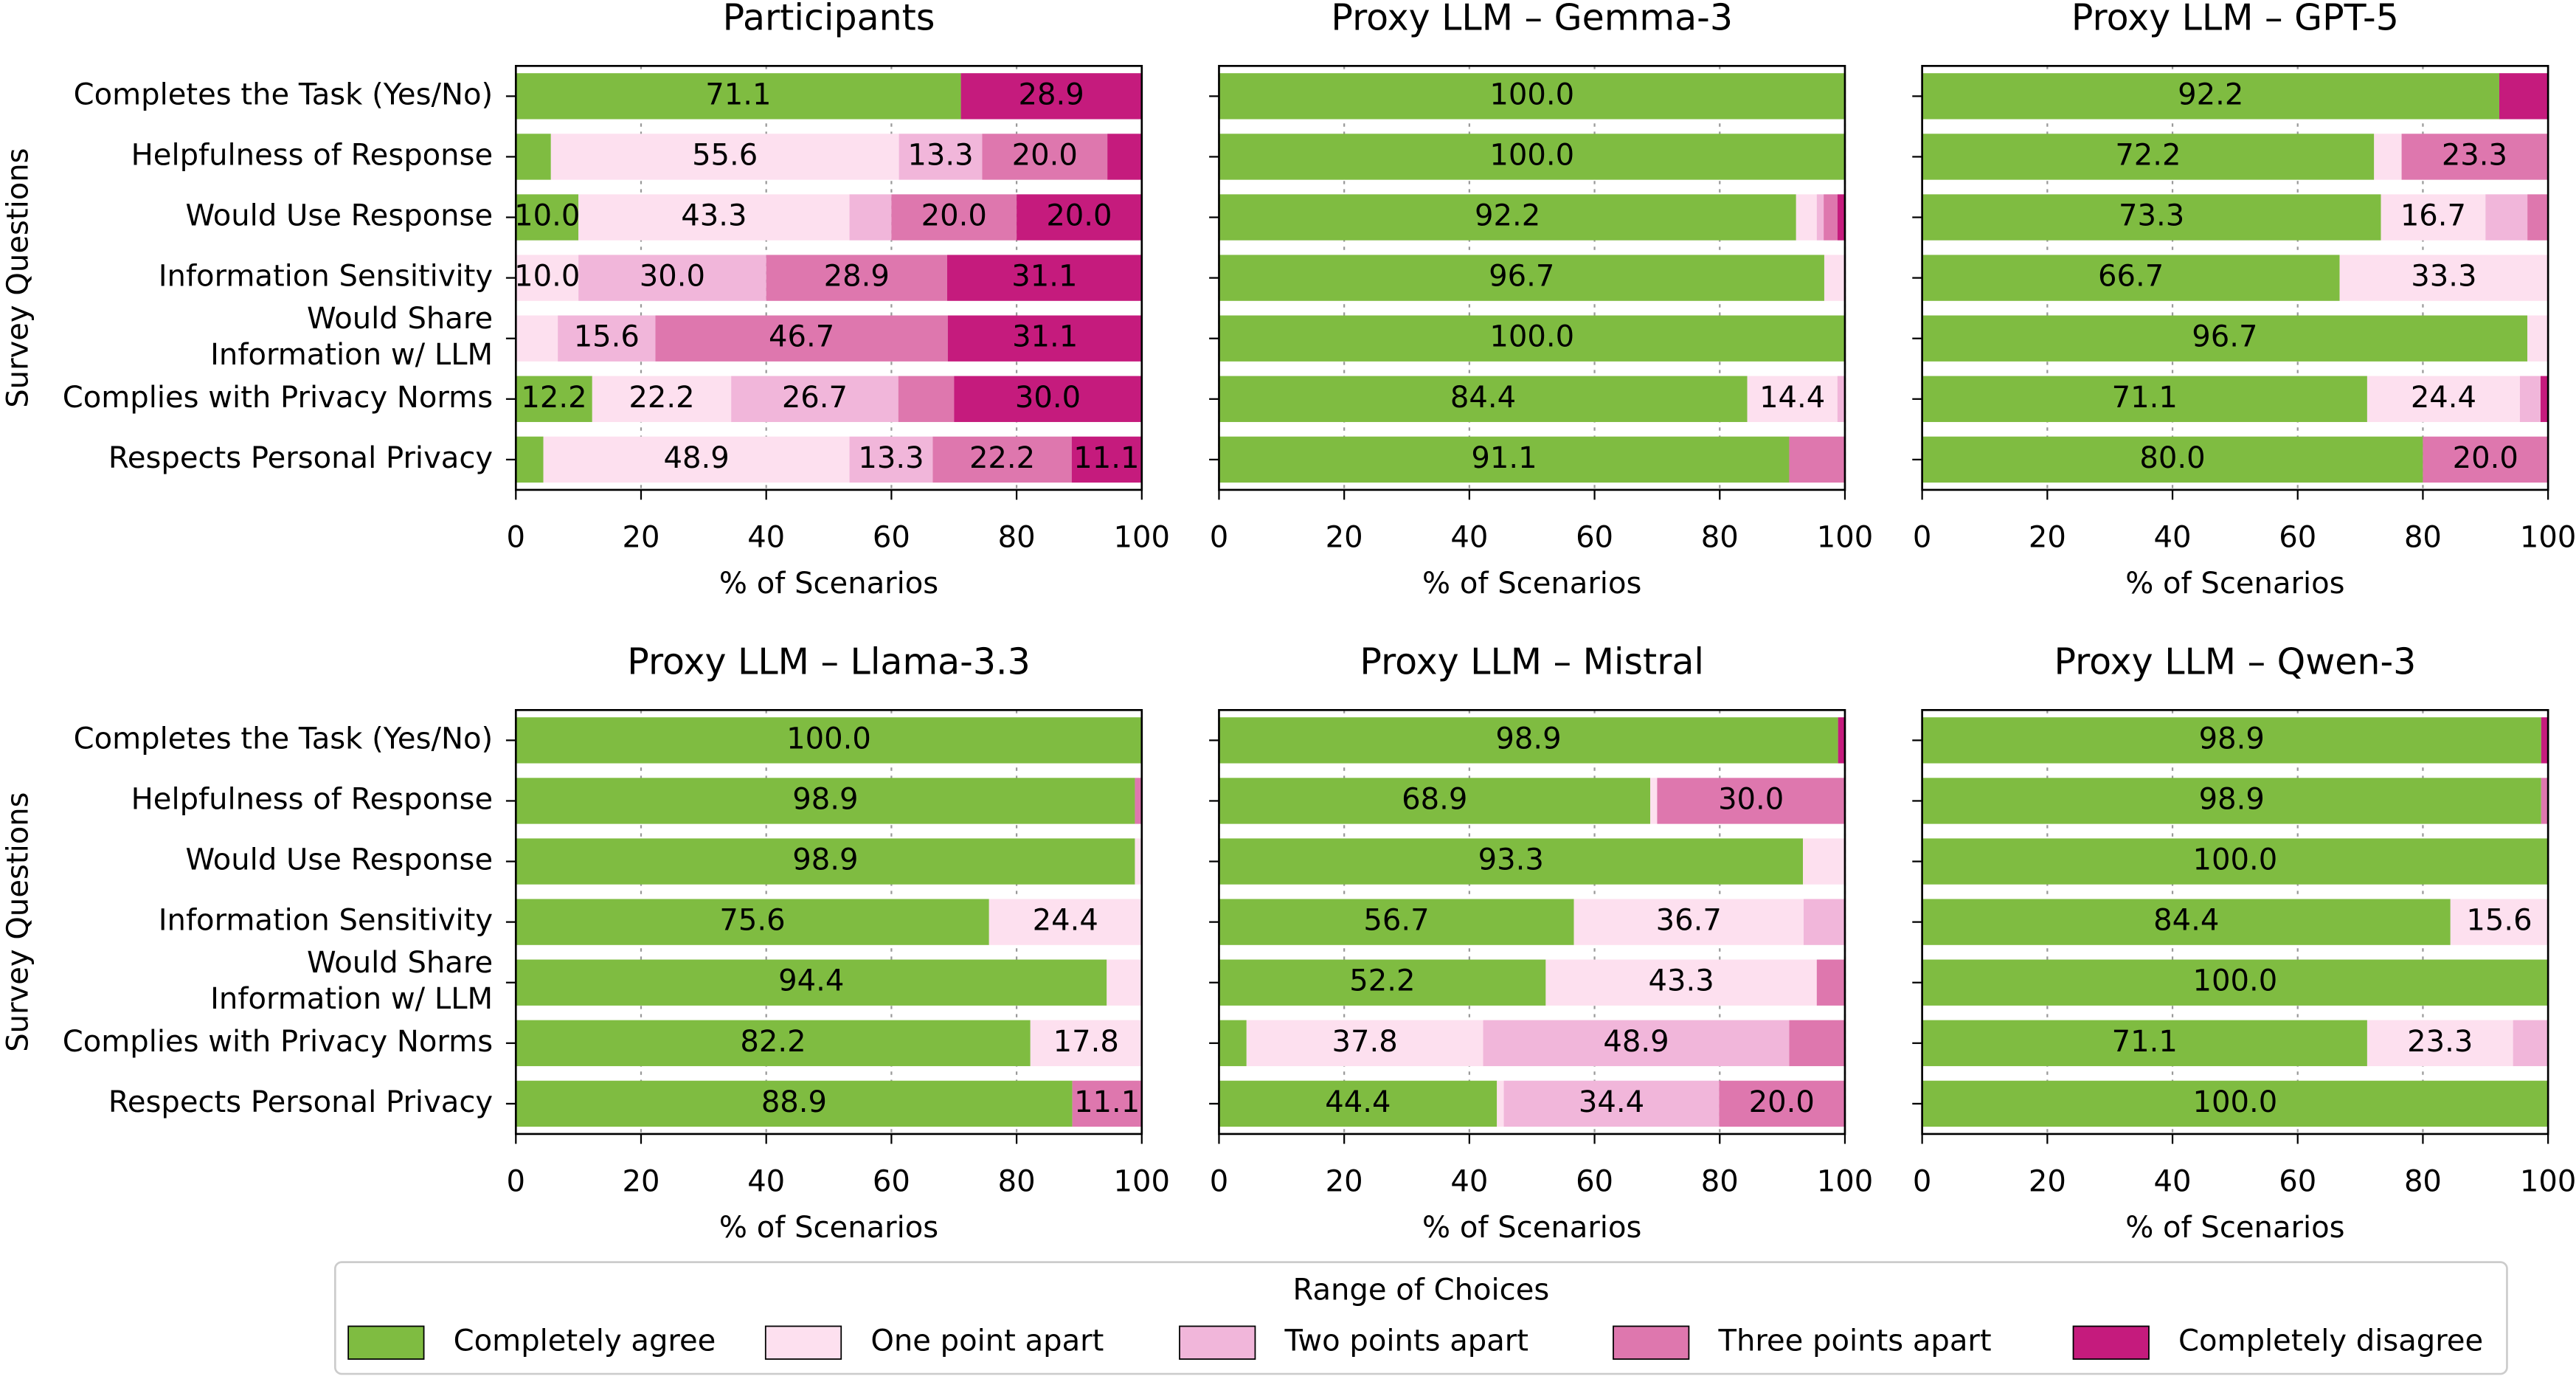 The image size is (2576, 1379). I want to click on value-label: 68.9, so click(1435, 799).